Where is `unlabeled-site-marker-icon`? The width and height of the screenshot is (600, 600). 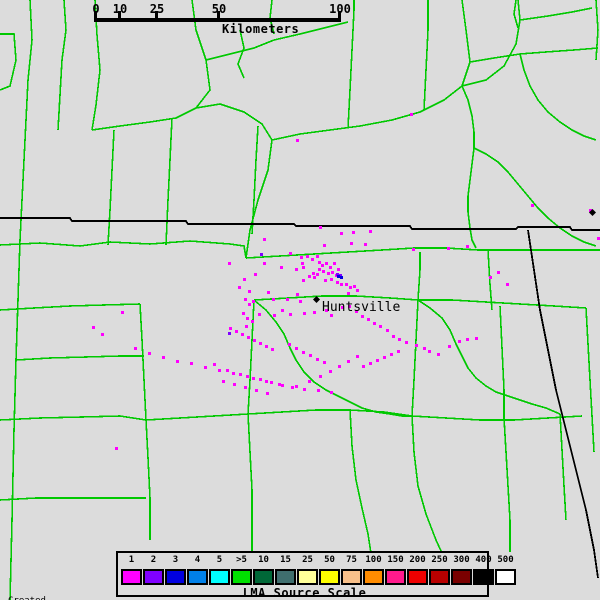 unlabeled-site-marker-icon is located at coordinates (592, 212).